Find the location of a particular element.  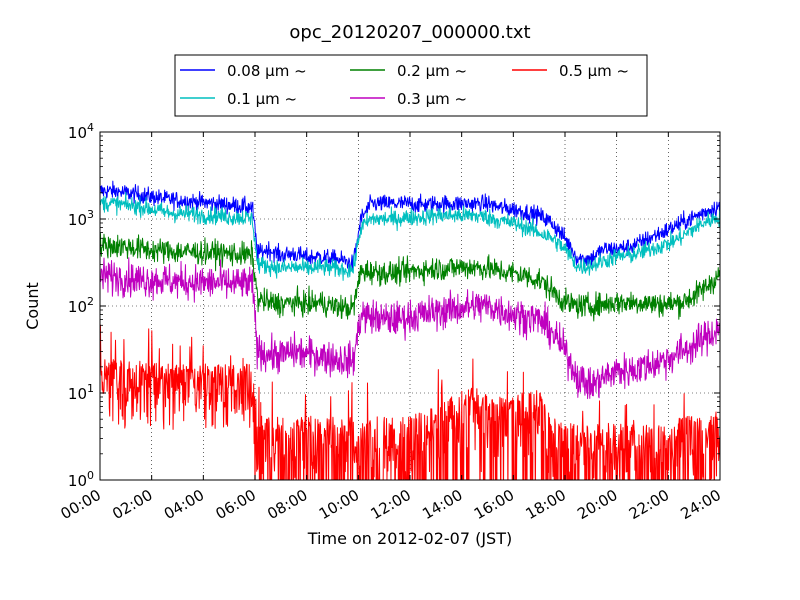

x-tick-label: 14:00 is located at coordinates (442, 504).